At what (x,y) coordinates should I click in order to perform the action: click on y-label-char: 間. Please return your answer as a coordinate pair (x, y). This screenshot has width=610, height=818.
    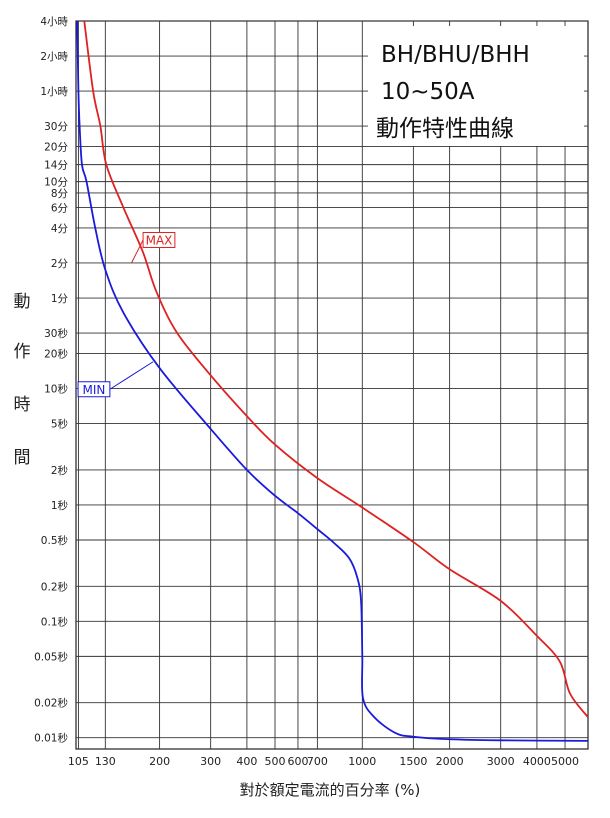
    Looking at the image, I should click on (22, 458).